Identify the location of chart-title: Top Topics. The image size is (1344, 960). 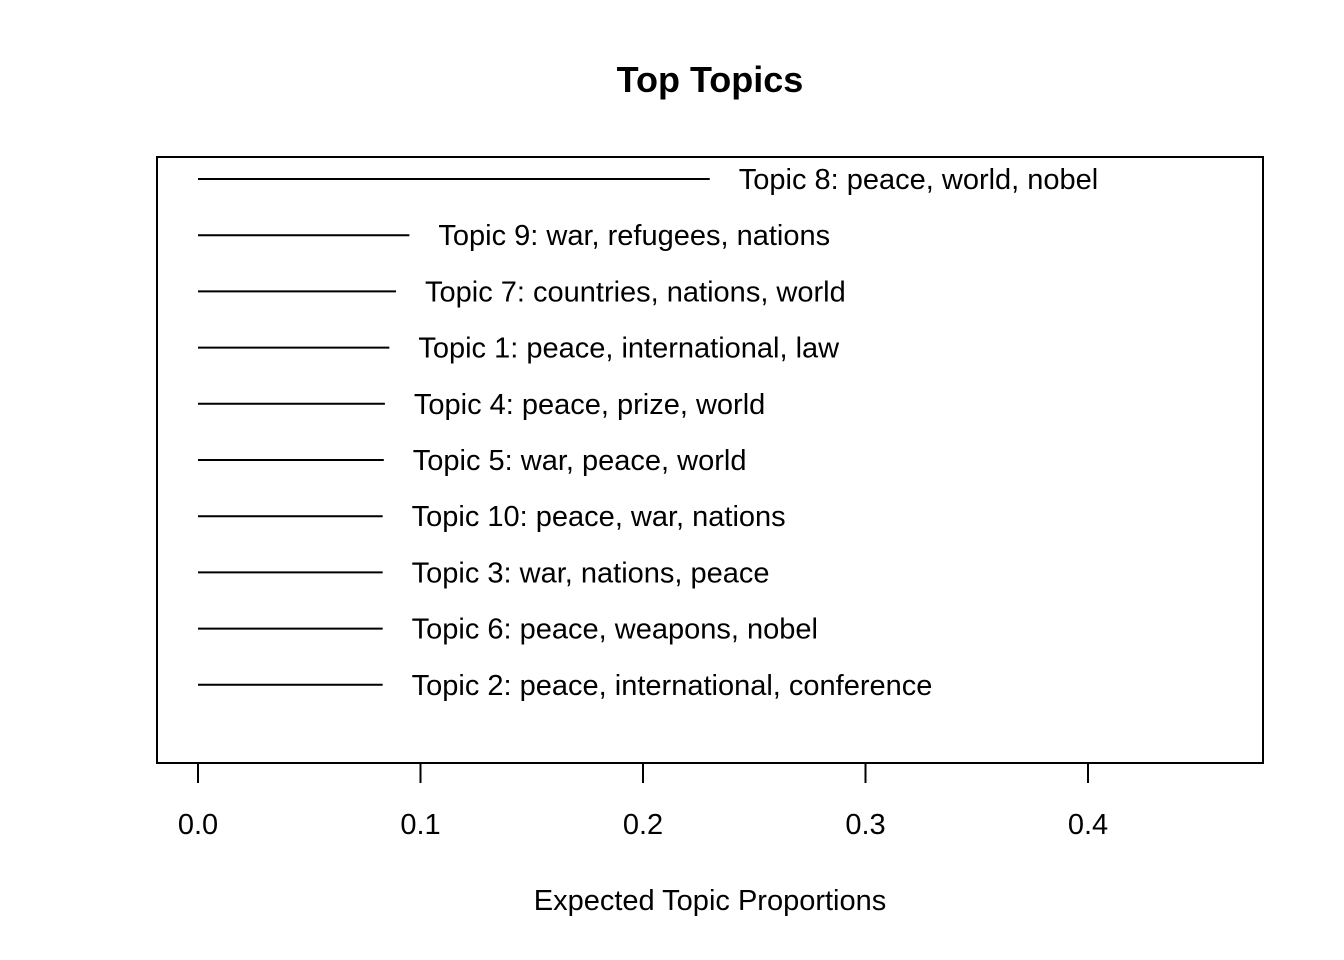
(710, 79).